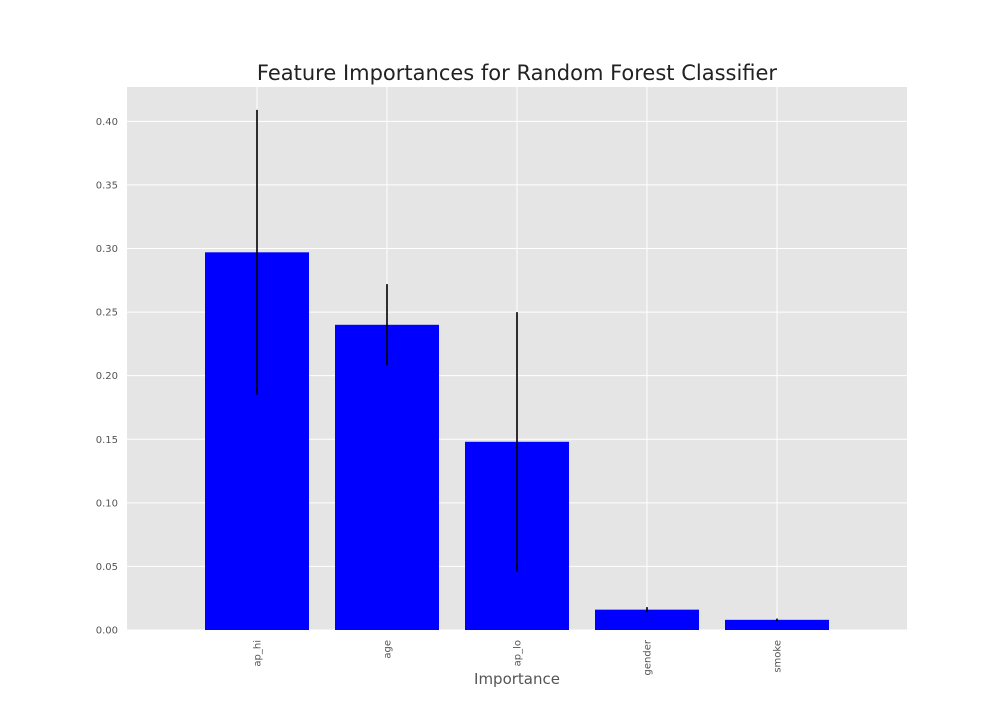 This screenshot has width=1008, height=720. What do you see at coordinates (107, 313) in the screenshot?
I see `y-tick-label: 0.25` at bounding box center [107, 313].